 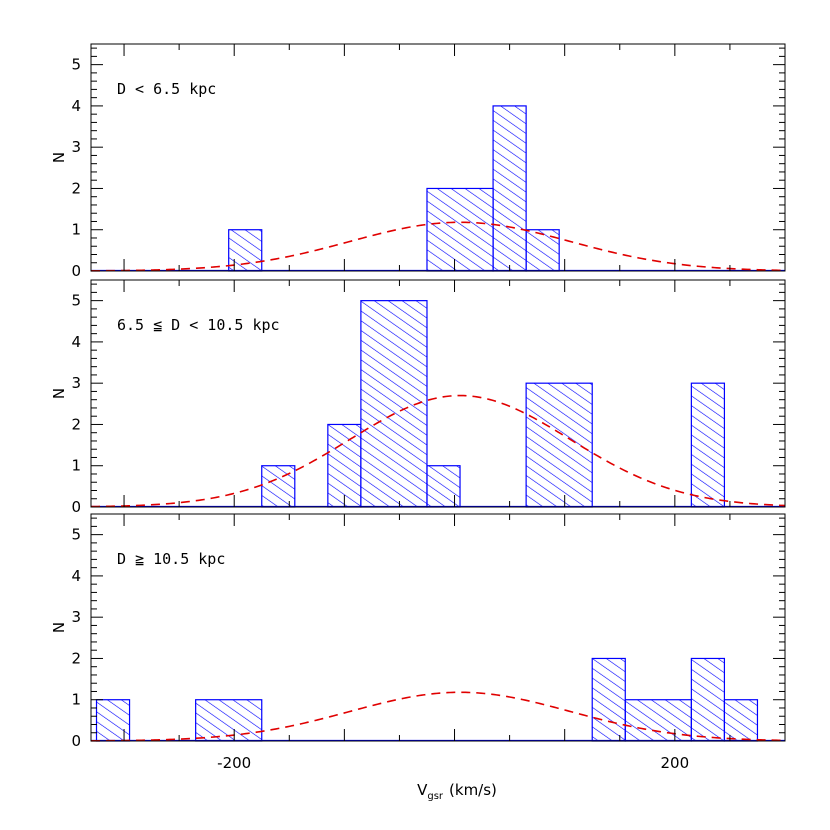 I want to click on panel-annotation: D ≧ 10.5 kpc, so click(x=171, y=559).